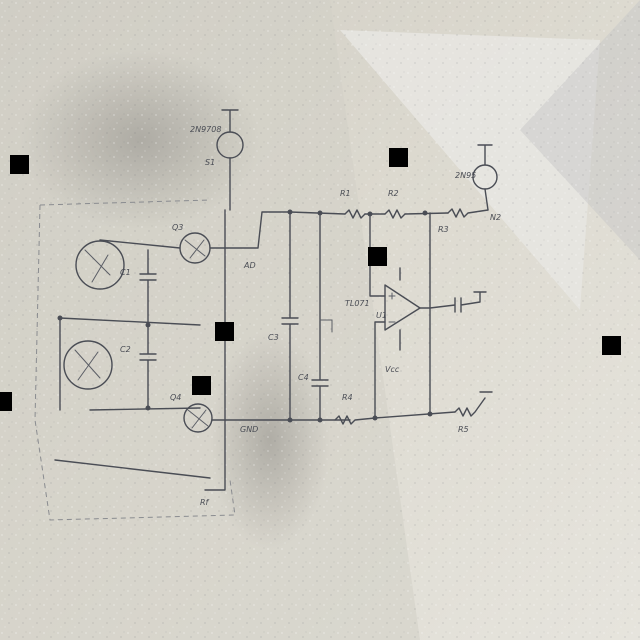  I want to click on label-r5: R5, so click(463, 429).